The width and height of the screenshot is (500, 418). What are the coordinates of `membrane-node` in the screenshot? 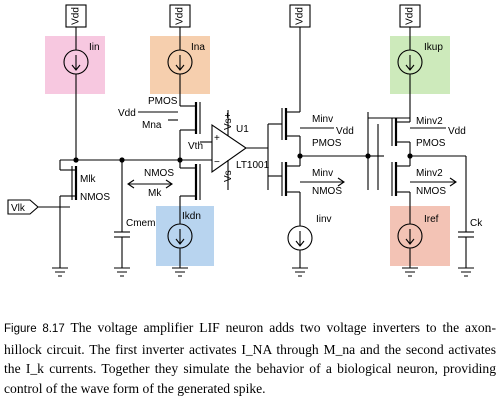 It's located at (136, 162).